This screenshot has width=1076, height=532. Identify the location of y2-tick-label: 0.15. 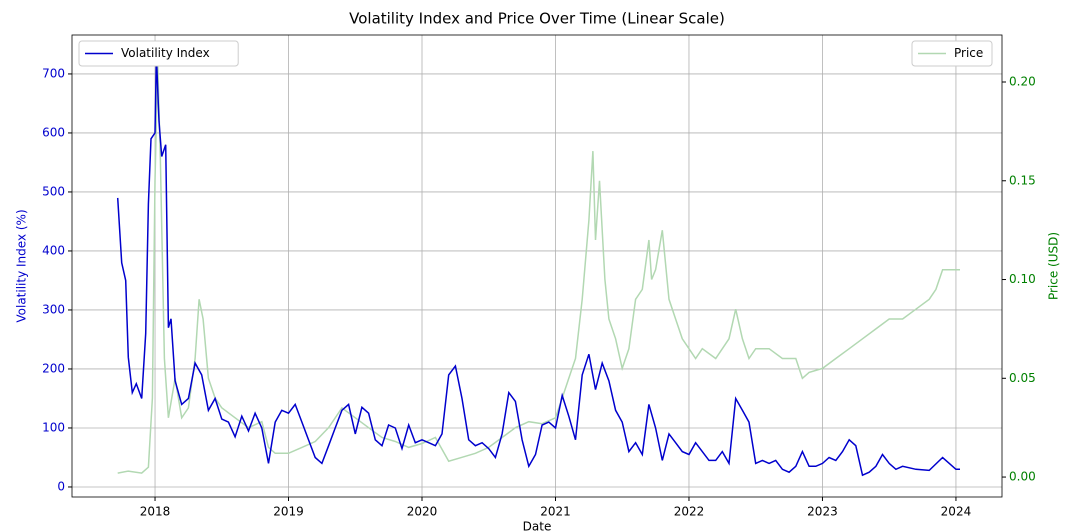
(1022, 180).